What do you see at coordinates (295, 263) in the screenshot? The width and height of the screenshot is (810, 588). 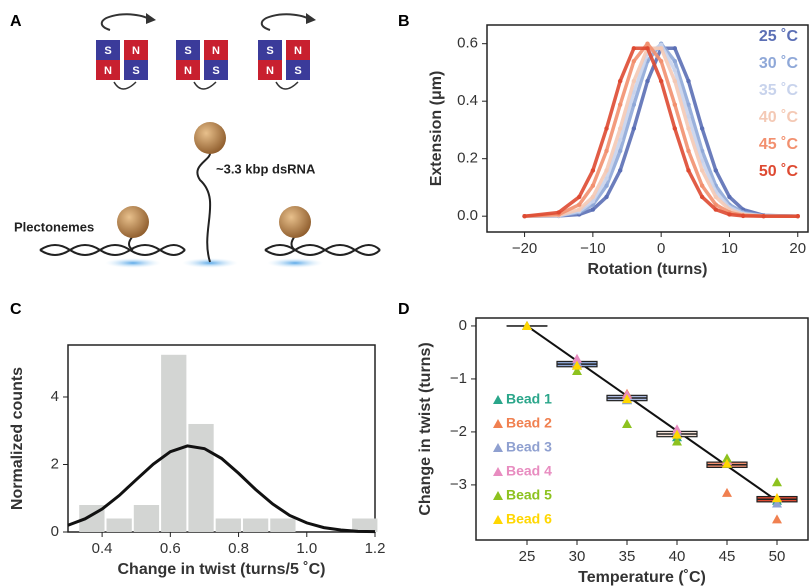 I see `surface` at bounding box center [295, 263].